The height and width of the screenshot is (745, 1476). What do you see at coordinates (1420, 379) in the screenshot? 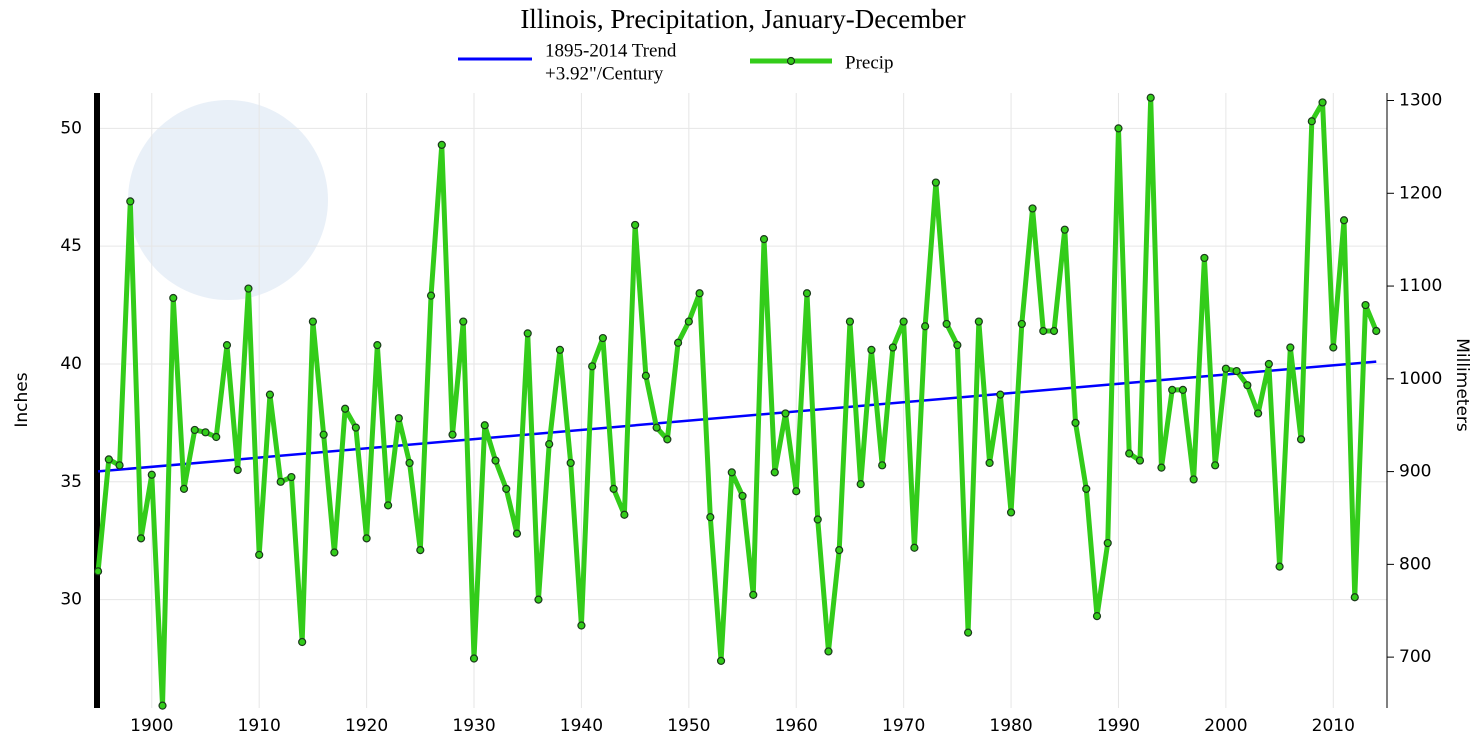
I see `y2-tick-label: 1000` at bounding box center [1420, 379].